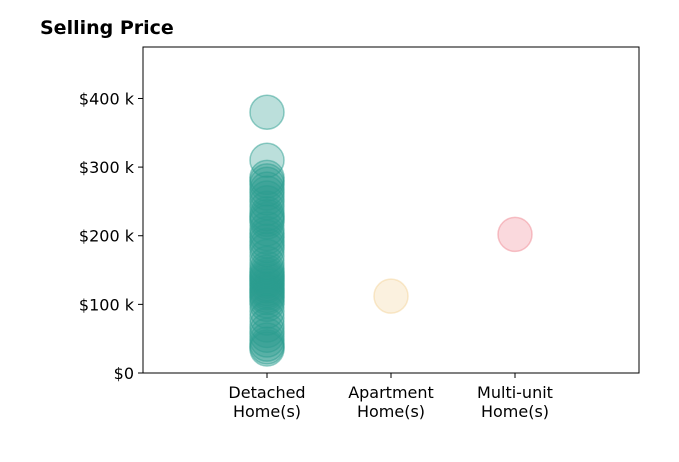 Image resolution: width=679 pixels, height=462 pixels. I want to click on x-tick-label: Detached Home(s), so click(266, 402).